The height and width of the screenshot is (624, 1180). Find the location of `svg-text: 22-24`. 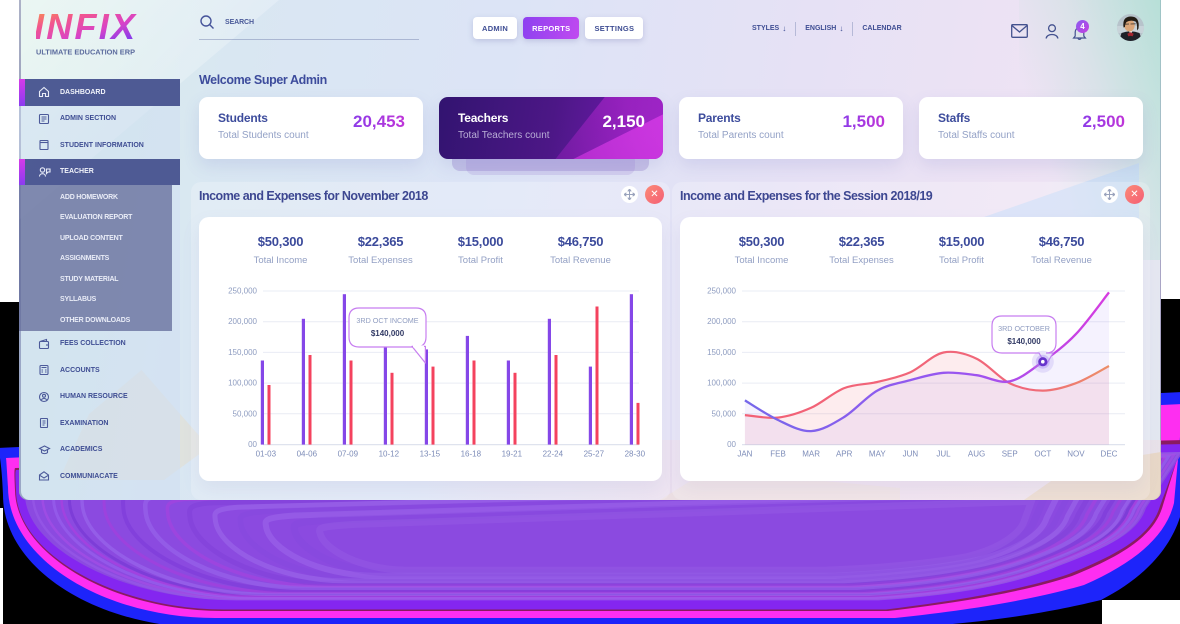

svg-text: 22-24 is located at coordinates (553, 454).